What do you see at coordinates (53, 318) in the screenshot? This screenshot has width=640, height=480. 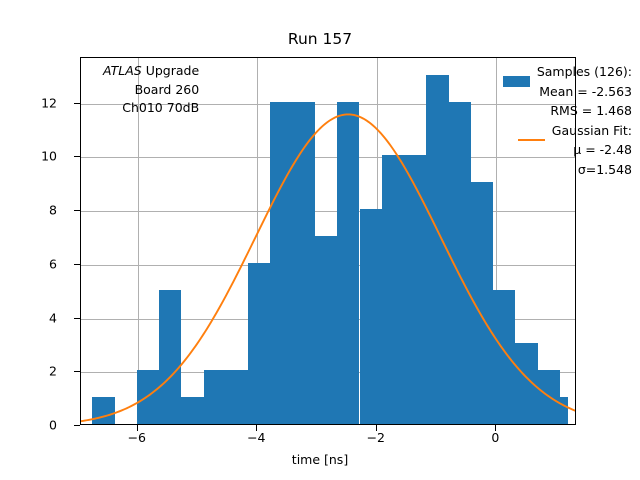 I see `y-axis-tick-label: 4` at bounding box center [53, 318].